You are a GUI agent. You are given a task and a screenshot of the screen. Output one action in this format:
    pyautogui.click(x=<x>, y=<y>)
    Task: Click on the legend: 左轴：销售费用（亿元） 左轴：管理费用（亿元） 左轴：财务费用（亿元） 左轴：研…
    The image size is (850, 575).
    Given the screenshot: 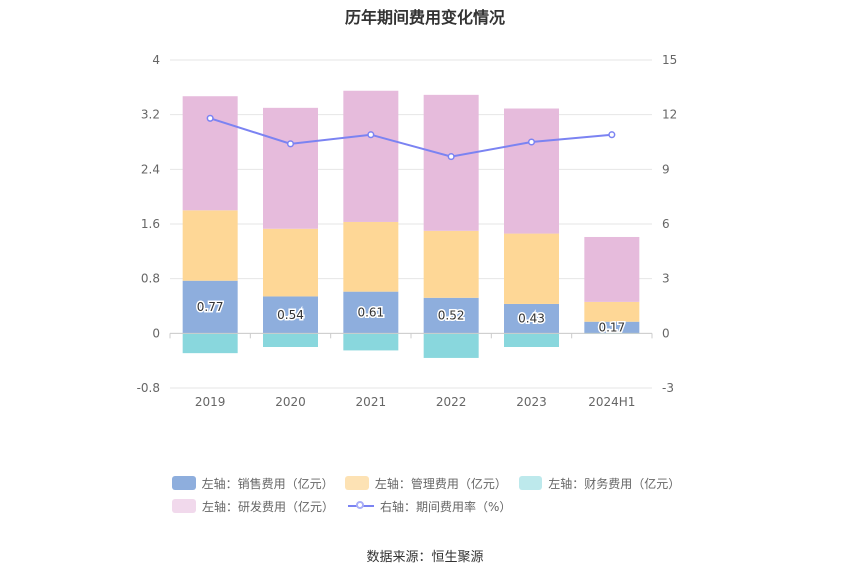 What is the action you would take?
    pyautogui.click(x=432, y=495)
    